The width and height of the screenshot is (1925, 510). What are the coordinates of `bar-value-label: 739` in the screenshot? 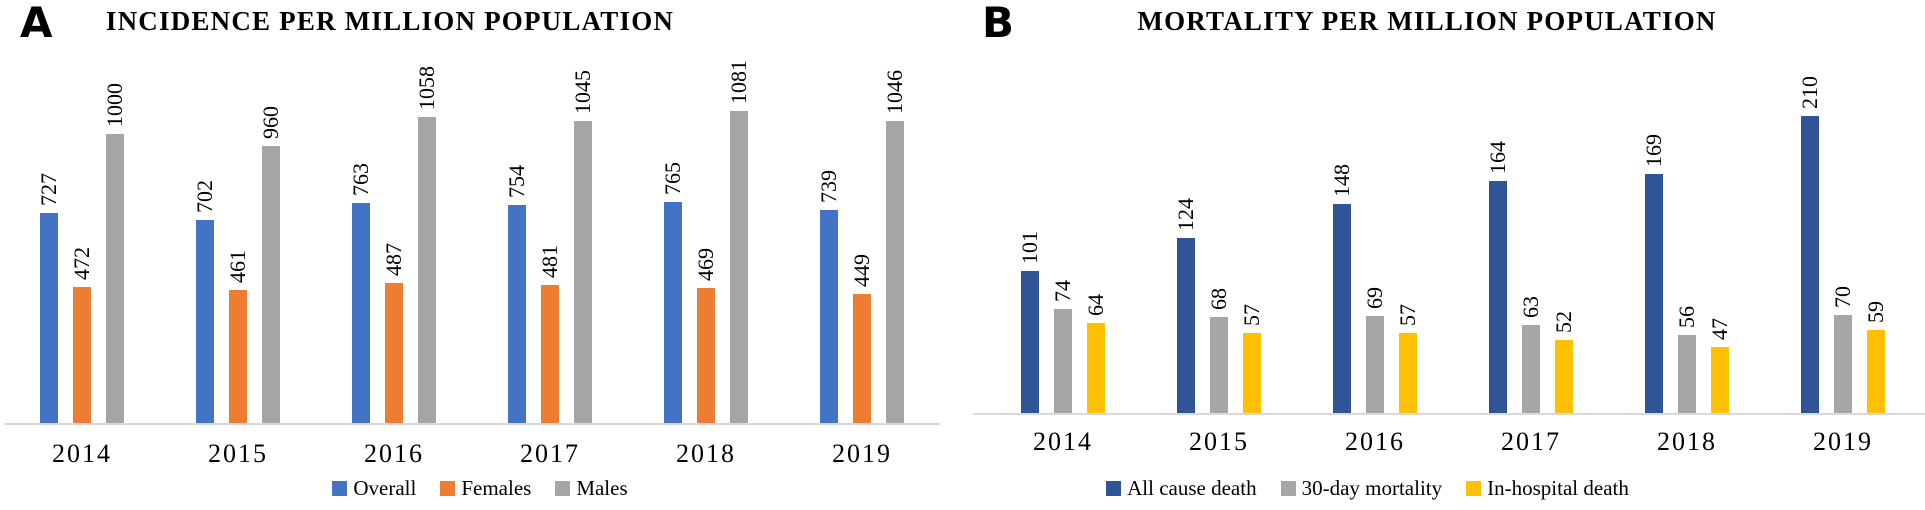 It's located at (828, 186).